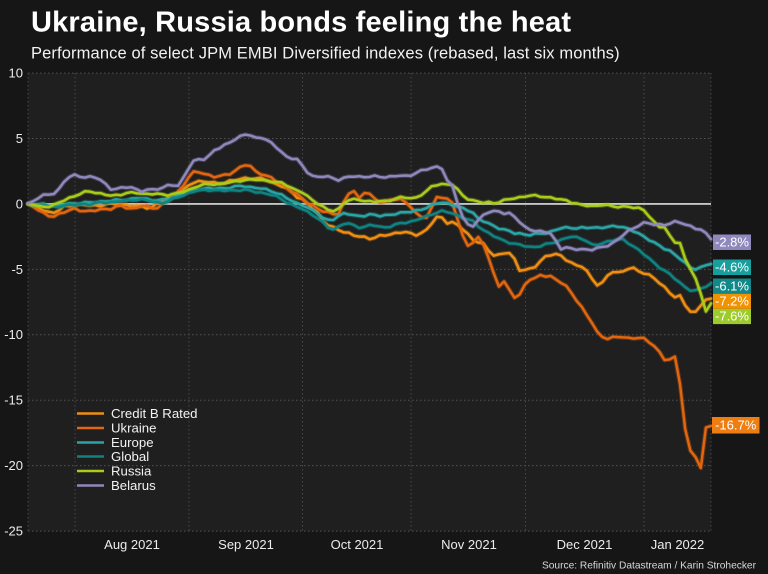 The height and width of the screenshot is (574, 768). I want to click on svg-text: Oct 2021, so click(357, 544).